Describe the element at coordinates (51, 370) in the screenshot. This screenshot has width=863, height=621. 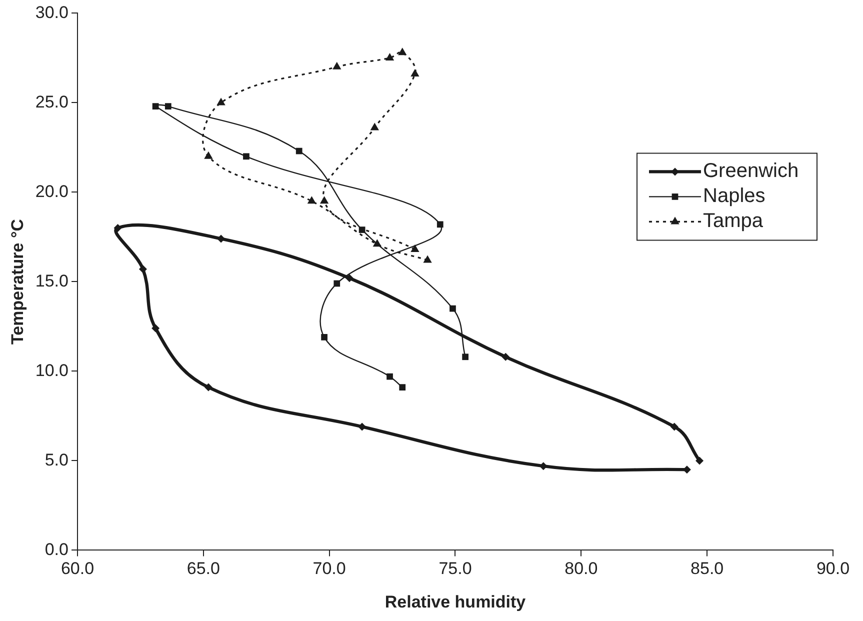
I see `y-tick-label: 10.0` at that location.